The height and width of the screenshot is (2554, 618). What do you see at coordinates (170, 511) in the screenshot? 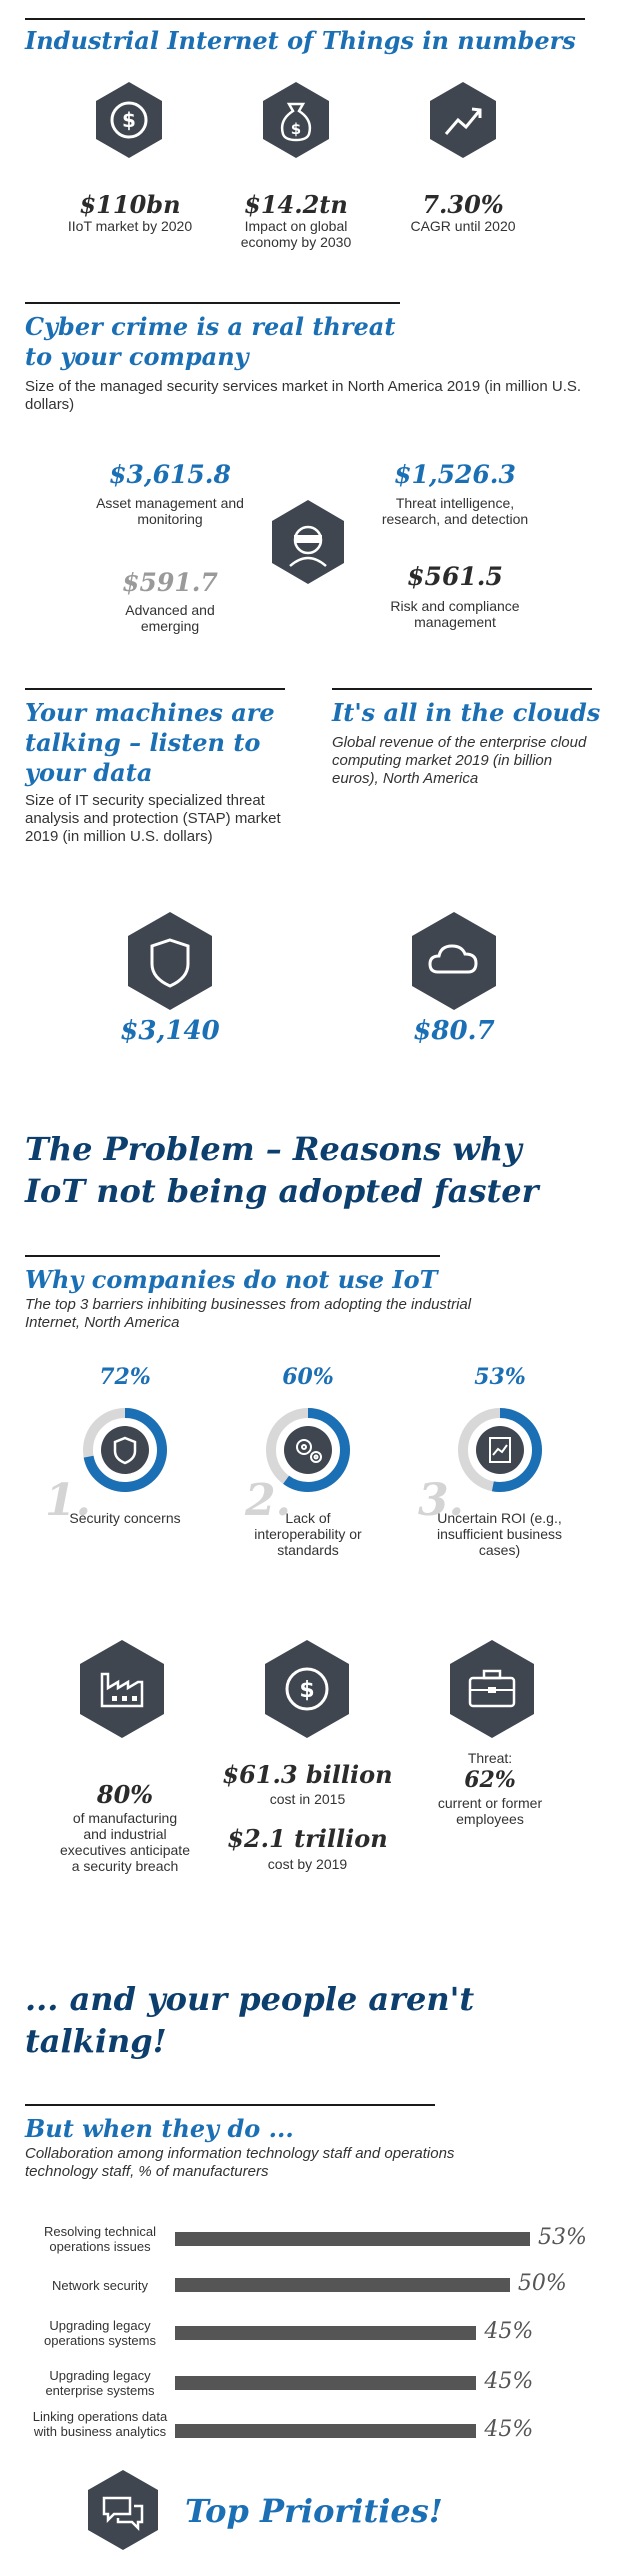
I see `asset-management-label: Asset management and monitoring` at bounding box center [170, 511].